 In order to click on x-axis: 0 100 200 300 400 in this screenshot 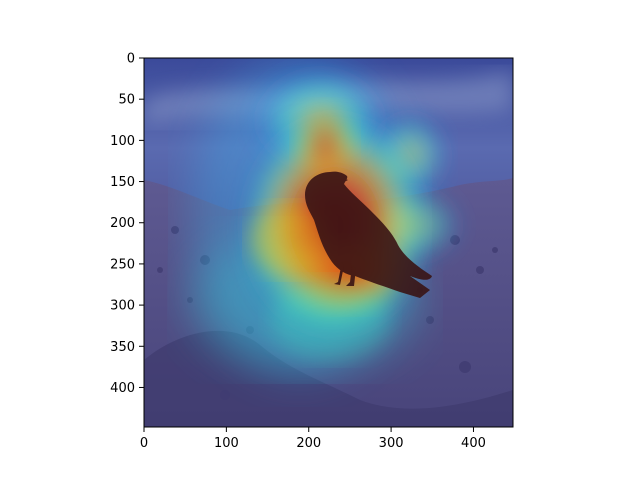, I will do `click(313, 439)`.